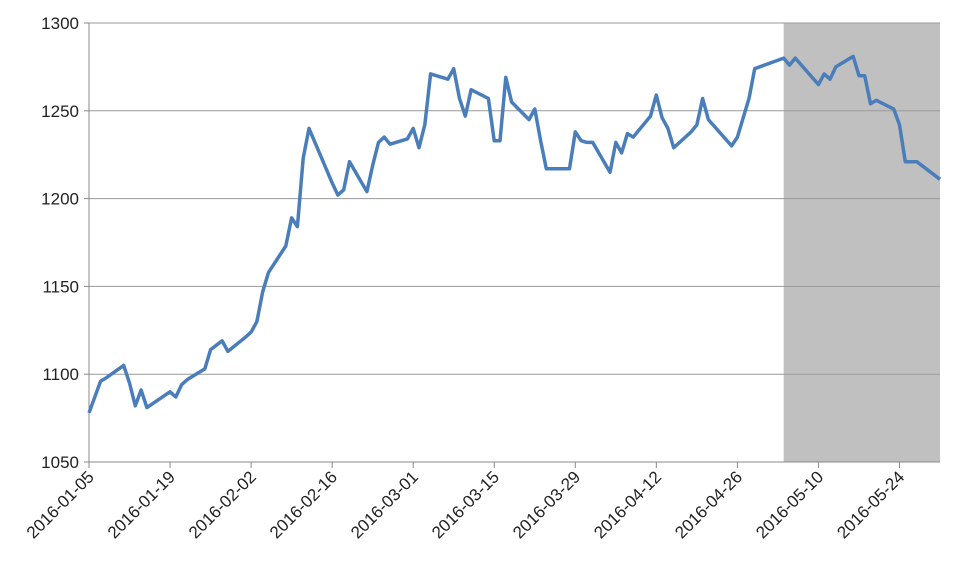  I want to click on y-tick-label: 1050, so click(60, 462).